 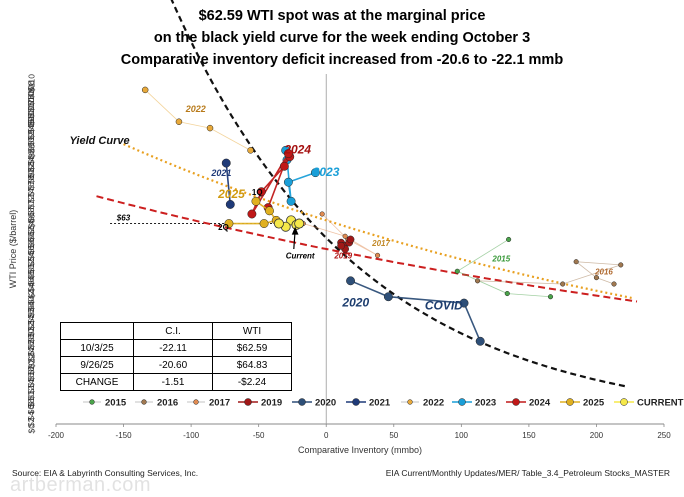 I want to click on series-line-2016, so click(x=549, y=273).